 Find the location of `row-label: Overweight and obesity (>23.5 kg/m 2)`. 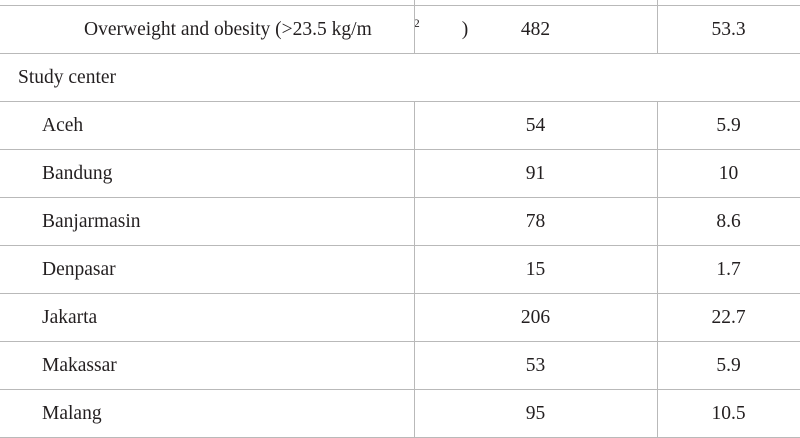

row-label: Overweight and obesity (>23.5 kg/m 2) is located at coordinates (276, 28).